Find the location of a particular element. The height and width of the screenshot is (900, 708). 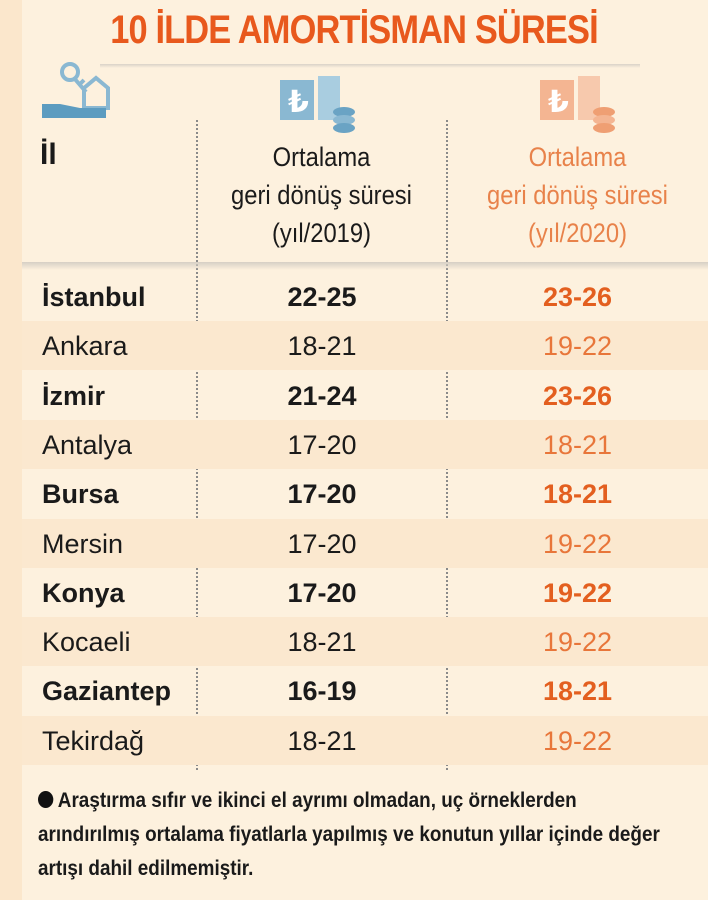

city-name: Kocaeli is located at coordinates (86, 642).